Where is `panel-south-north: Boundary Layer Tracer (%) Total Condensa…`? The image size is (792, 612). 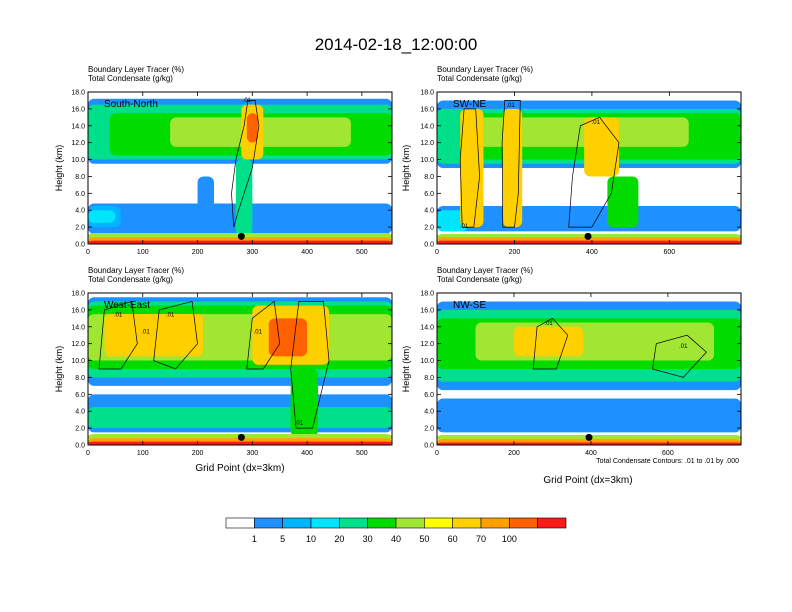
panel-south-north: Boundary Layer Tracer (%) Total Condensa… is located at coordinates (223, 160).